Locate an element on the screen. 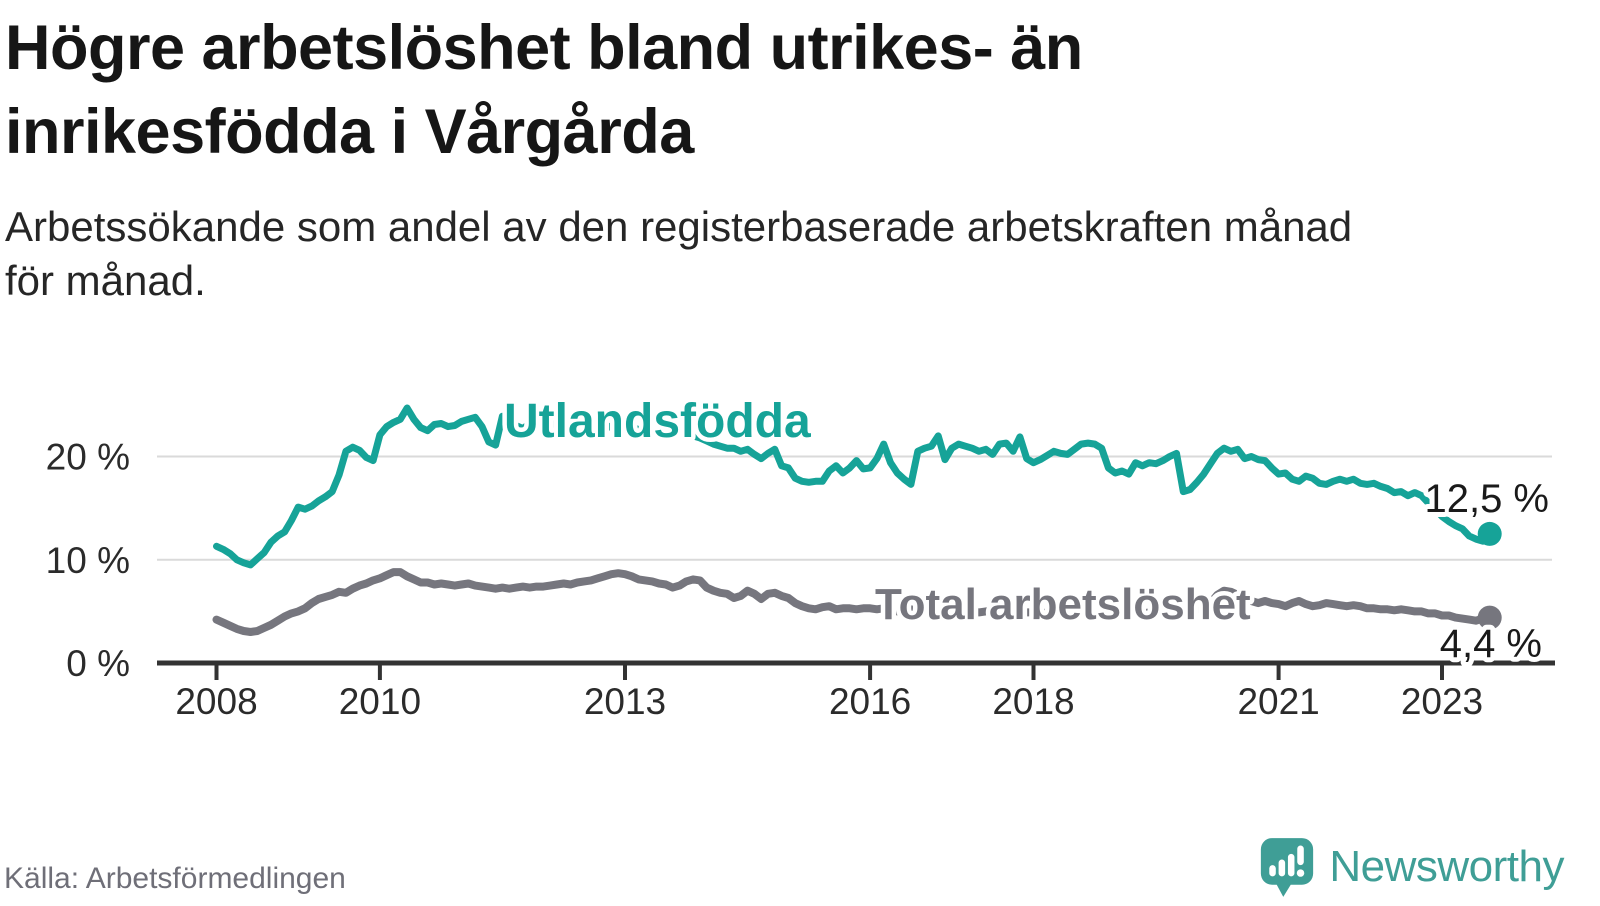 This screenshot has height=906, width=1600. x-axis-tick-label: 2023 is located at coordinates (1442, 701).